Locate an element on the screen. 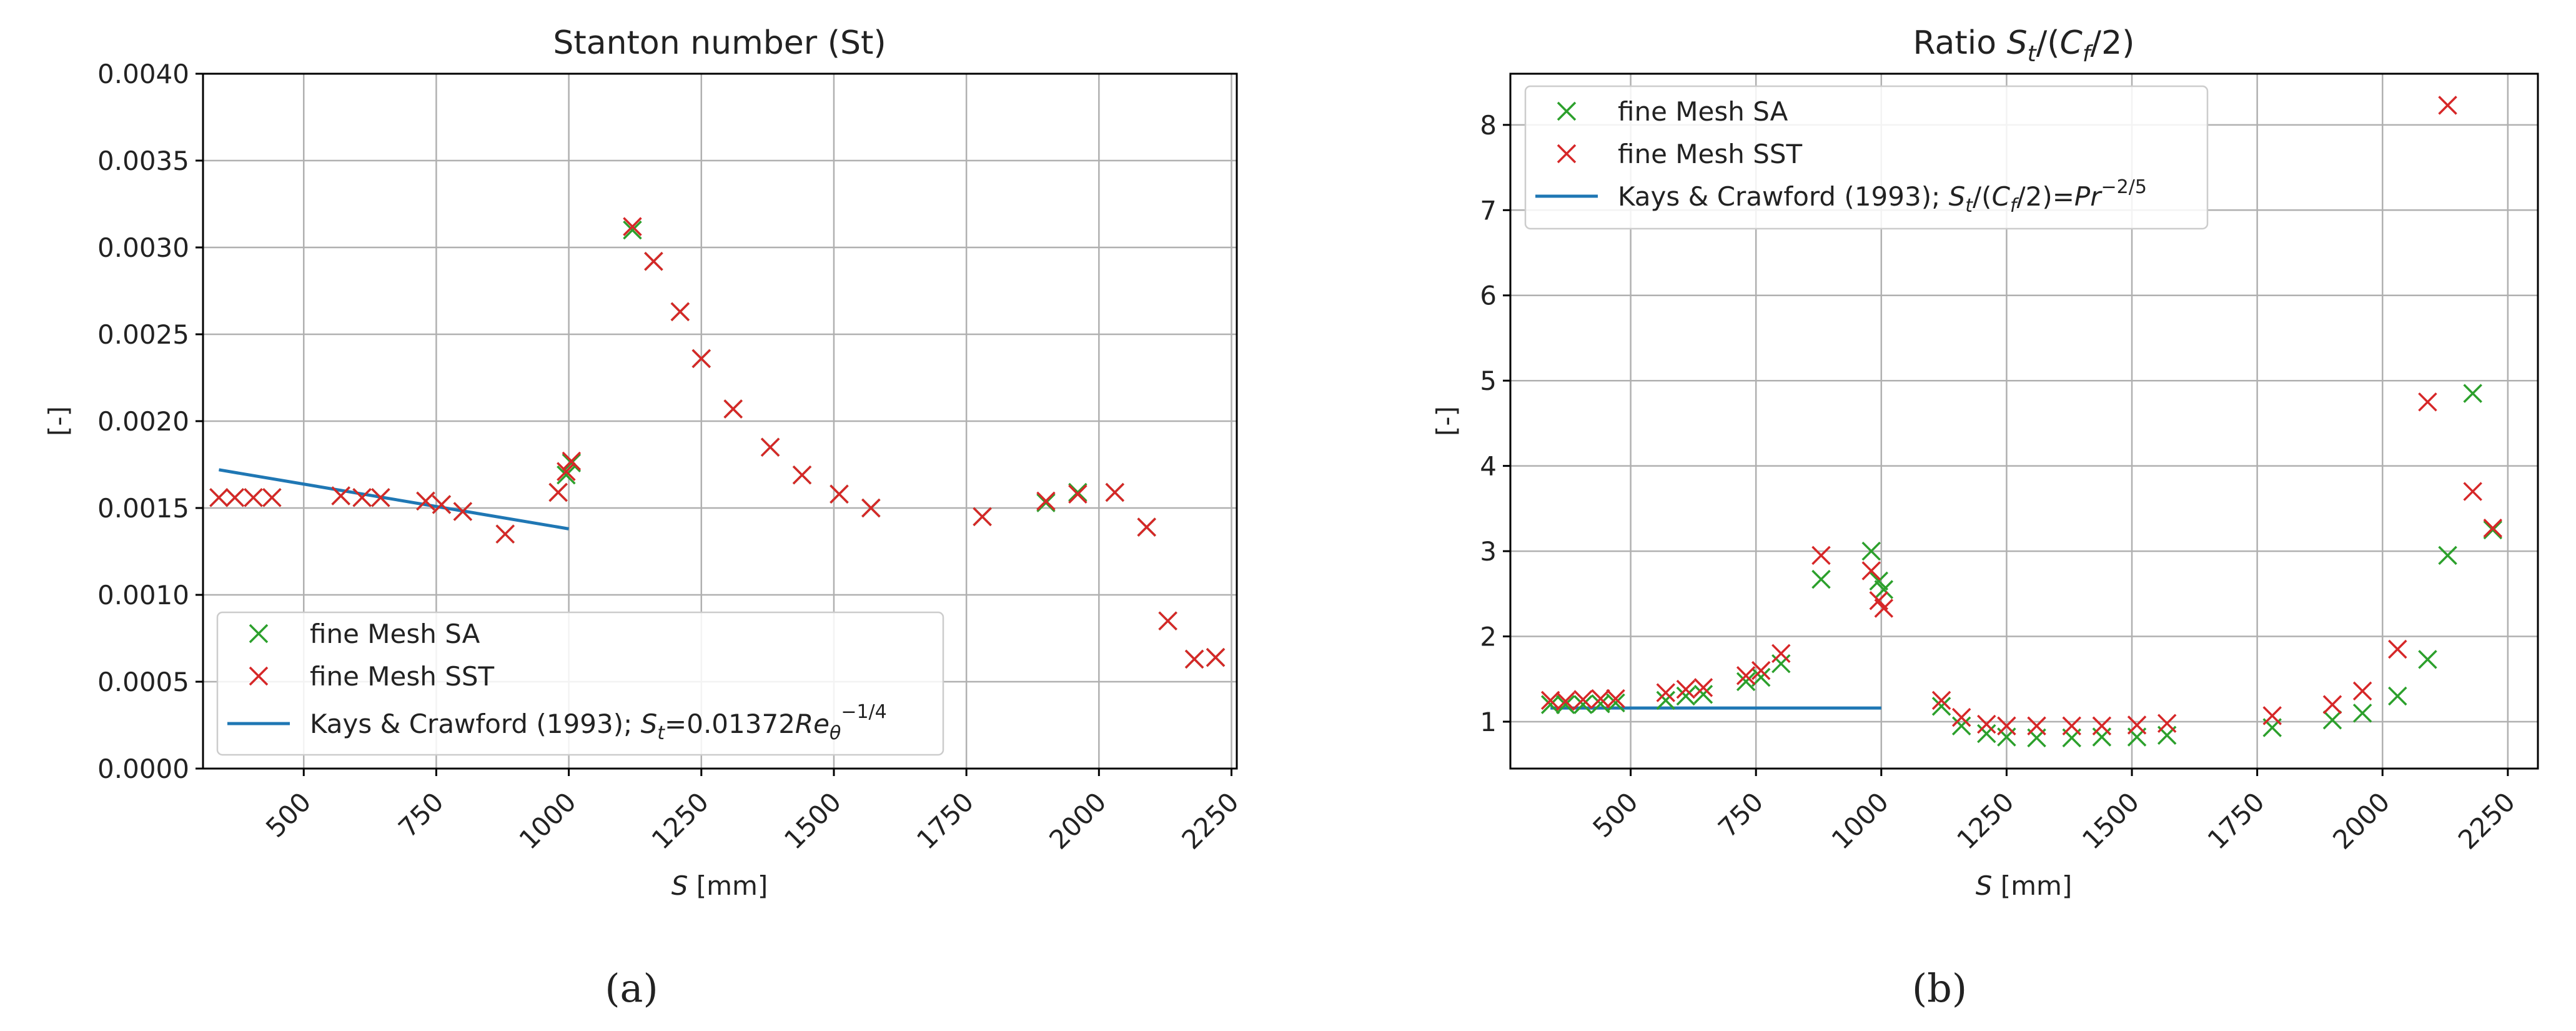 This screenshot has height=1031, width=2576. x-tick-label-b: 1750 is located at coordinates (2236, 820).